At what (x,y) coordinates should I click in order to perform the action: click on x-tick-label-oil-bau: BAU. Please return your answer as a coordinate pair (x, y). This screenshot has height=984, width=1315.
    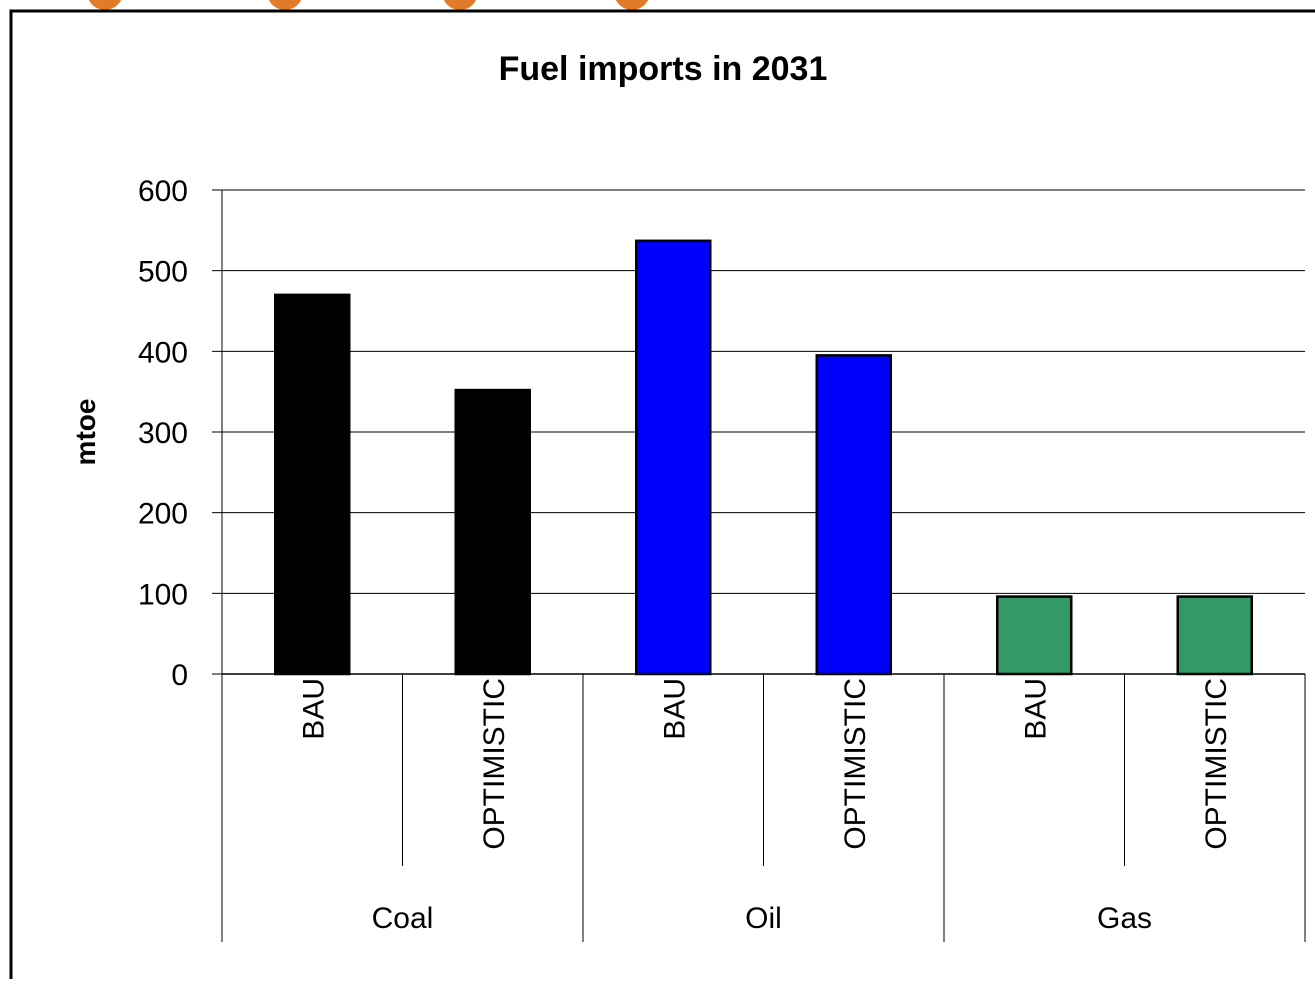
    Looking at the image, I should click on (674, 709).